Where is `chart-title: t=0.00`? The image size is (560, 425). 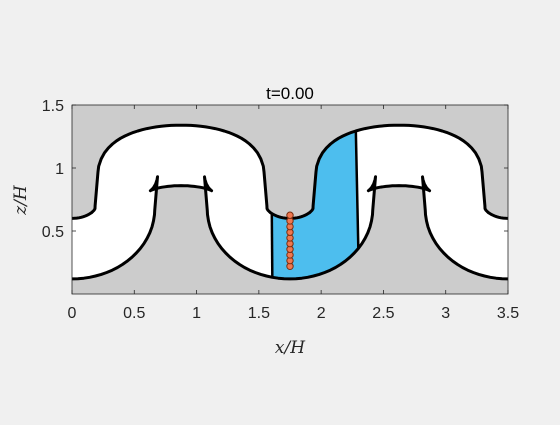
chart-title: t=0.00 is located at coordinates (290, 93).